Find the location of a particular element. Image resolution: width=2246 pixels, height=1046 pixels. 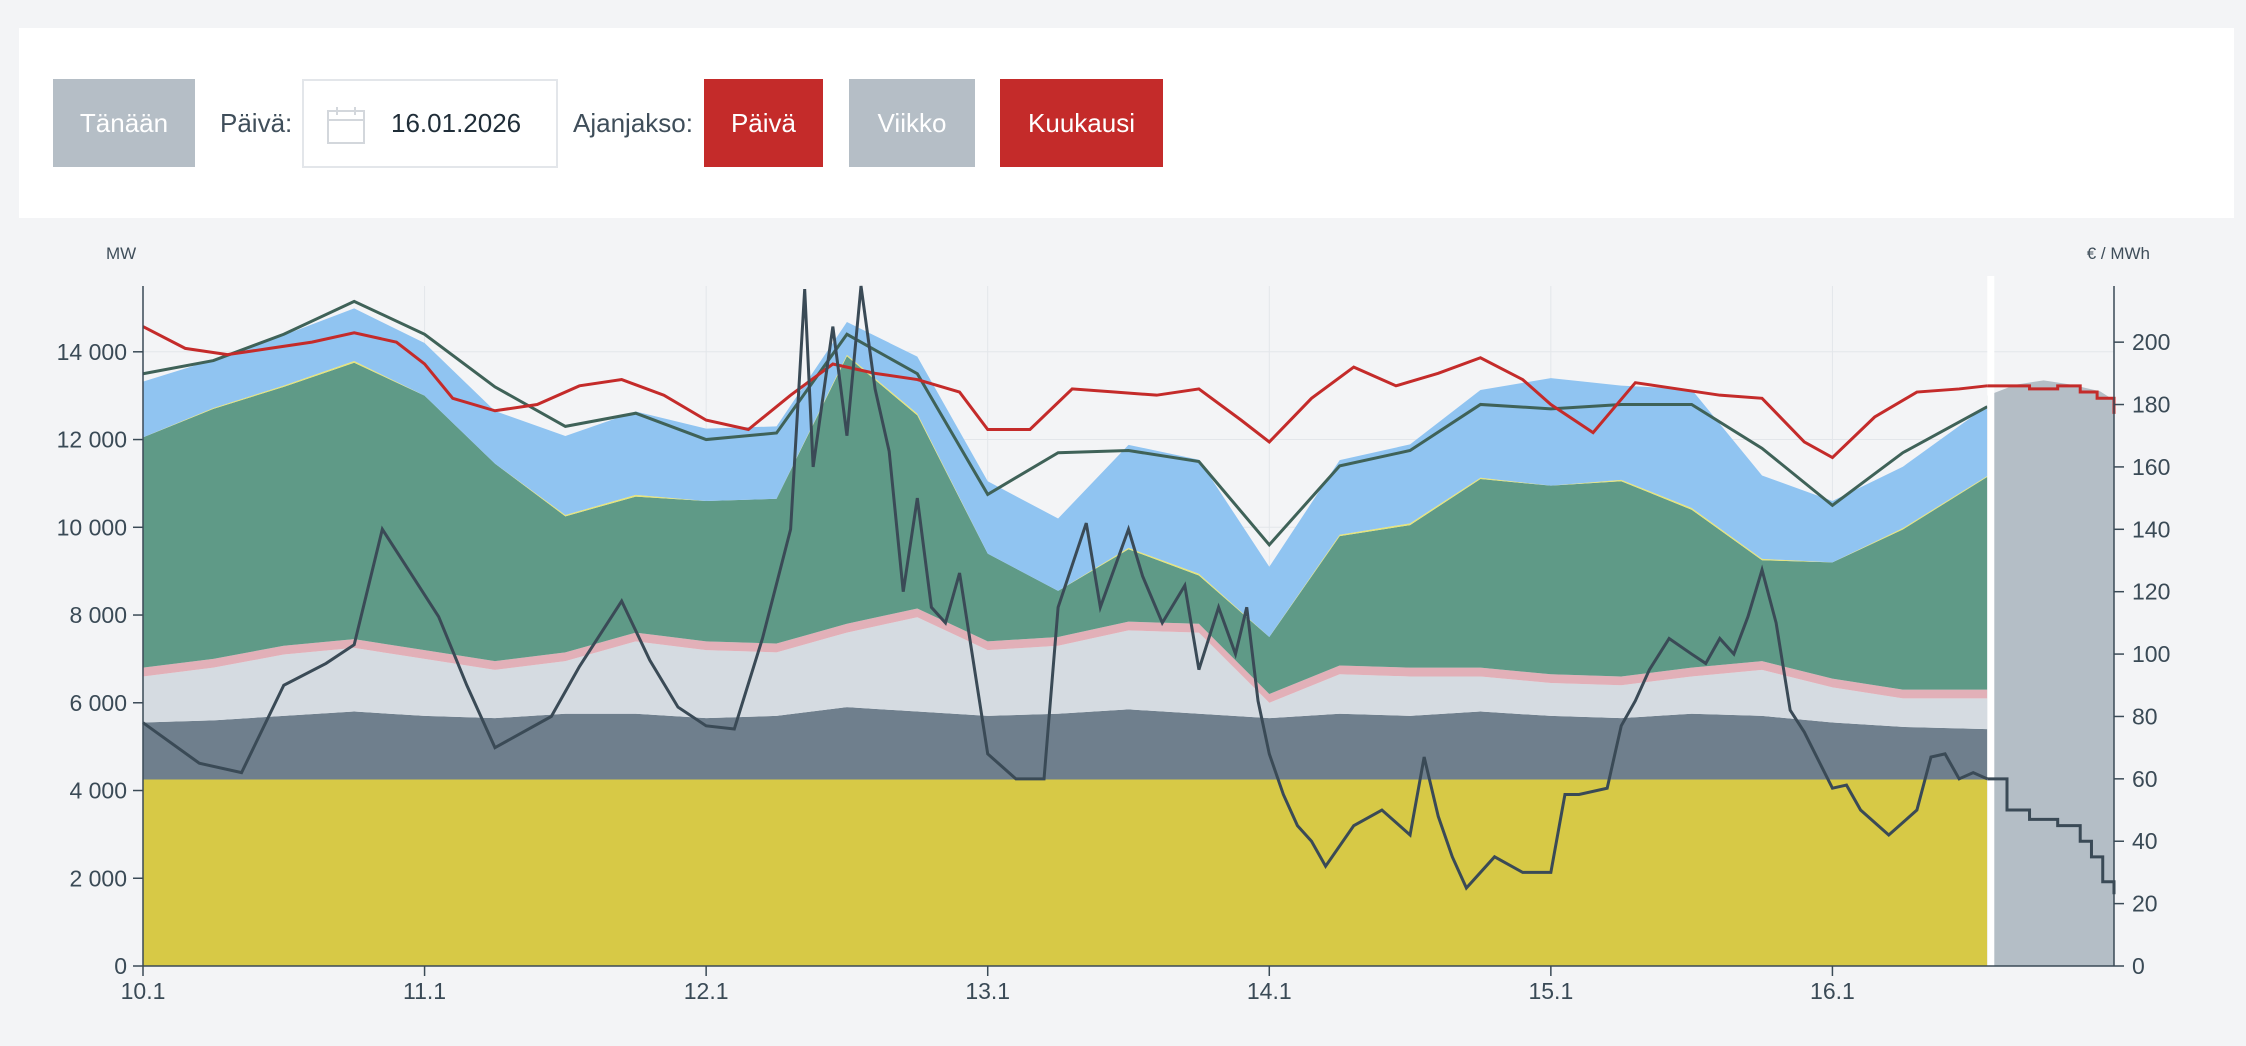

right-tick-label: 0 is located at coordinates (2138, 966).